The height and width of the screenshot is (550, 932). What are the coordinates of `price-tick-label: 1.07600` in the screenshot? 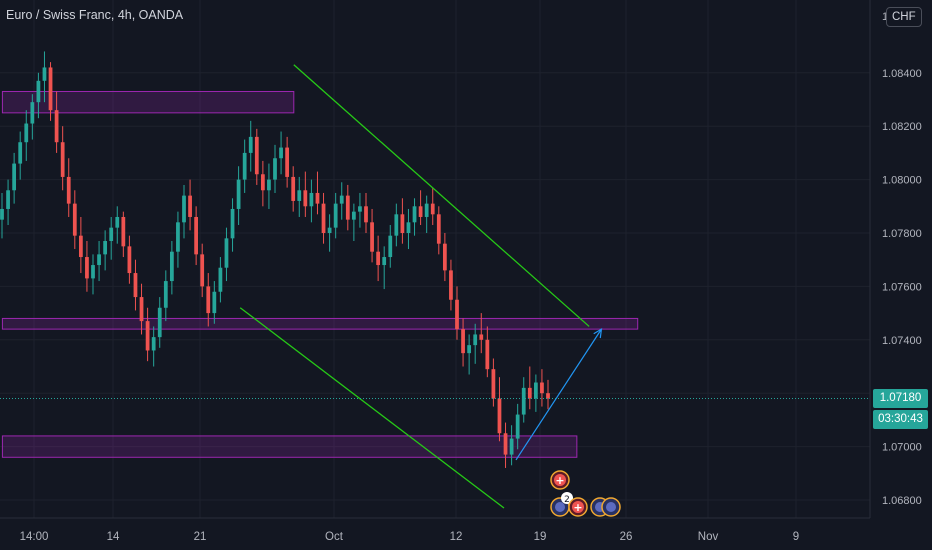 It's located at (902, 287).